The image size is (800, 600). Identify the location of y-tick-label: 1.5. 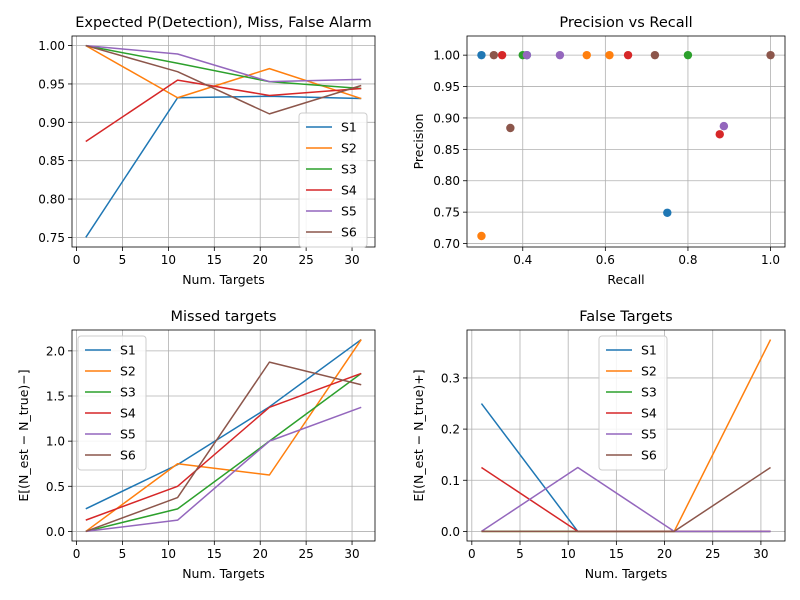
(55, 396).